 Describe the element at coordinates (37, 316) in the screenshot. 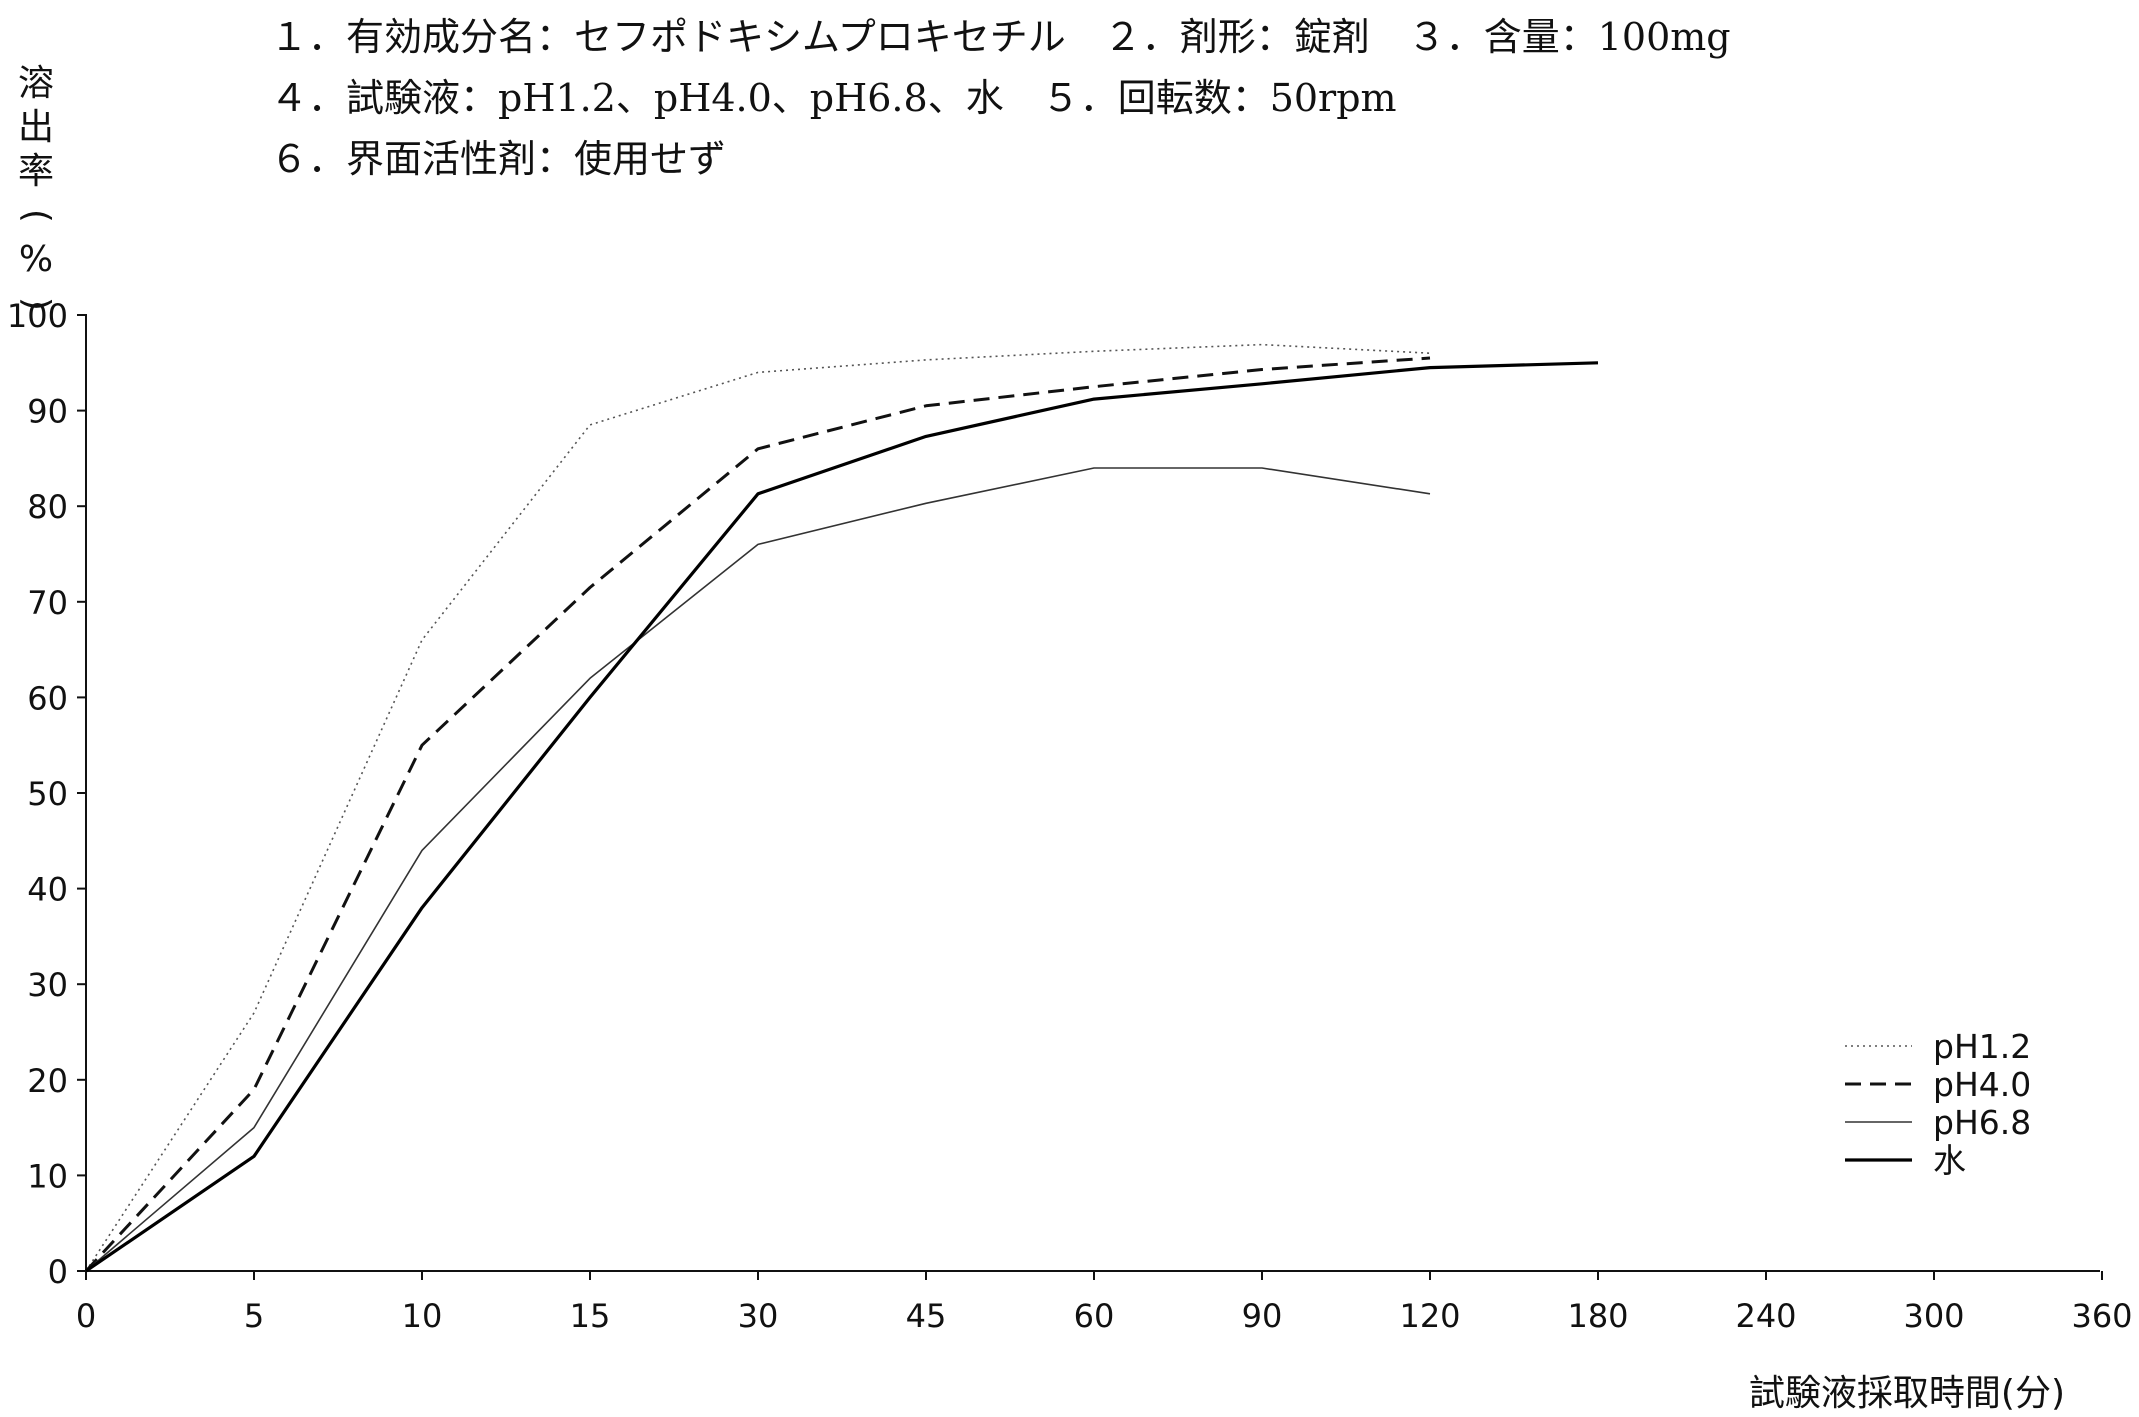

I see `y-tick-label: 100` at that location.